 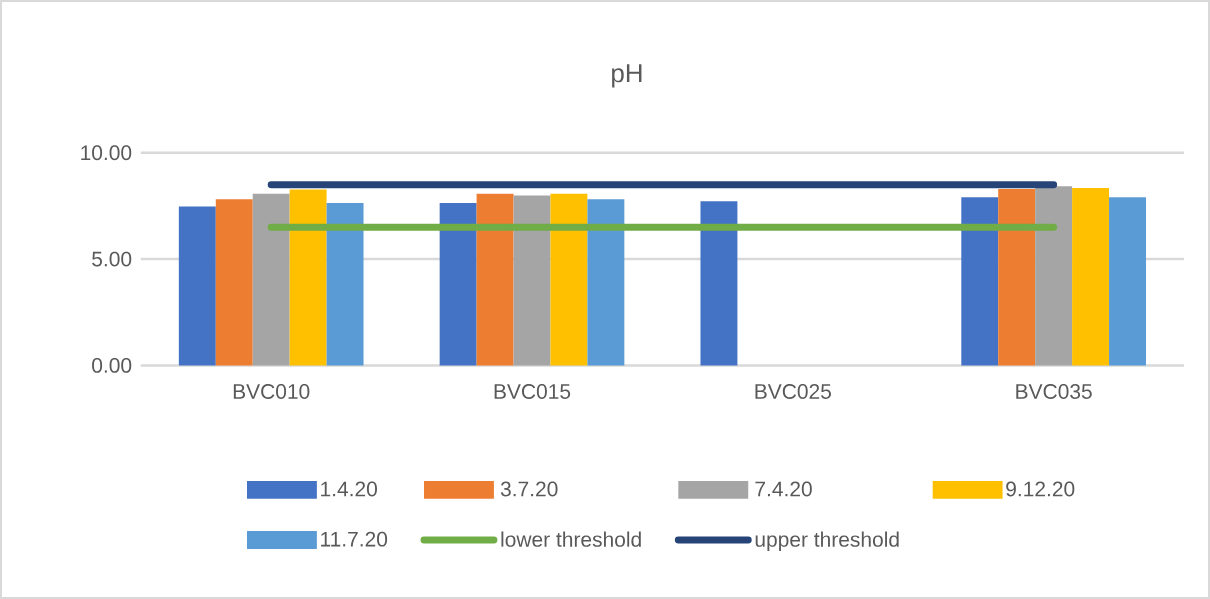 What do you see at coordinates (783, 489) in the screenshot?
I see `legend-label: 7.4.20` at bounding box center [783, 489].